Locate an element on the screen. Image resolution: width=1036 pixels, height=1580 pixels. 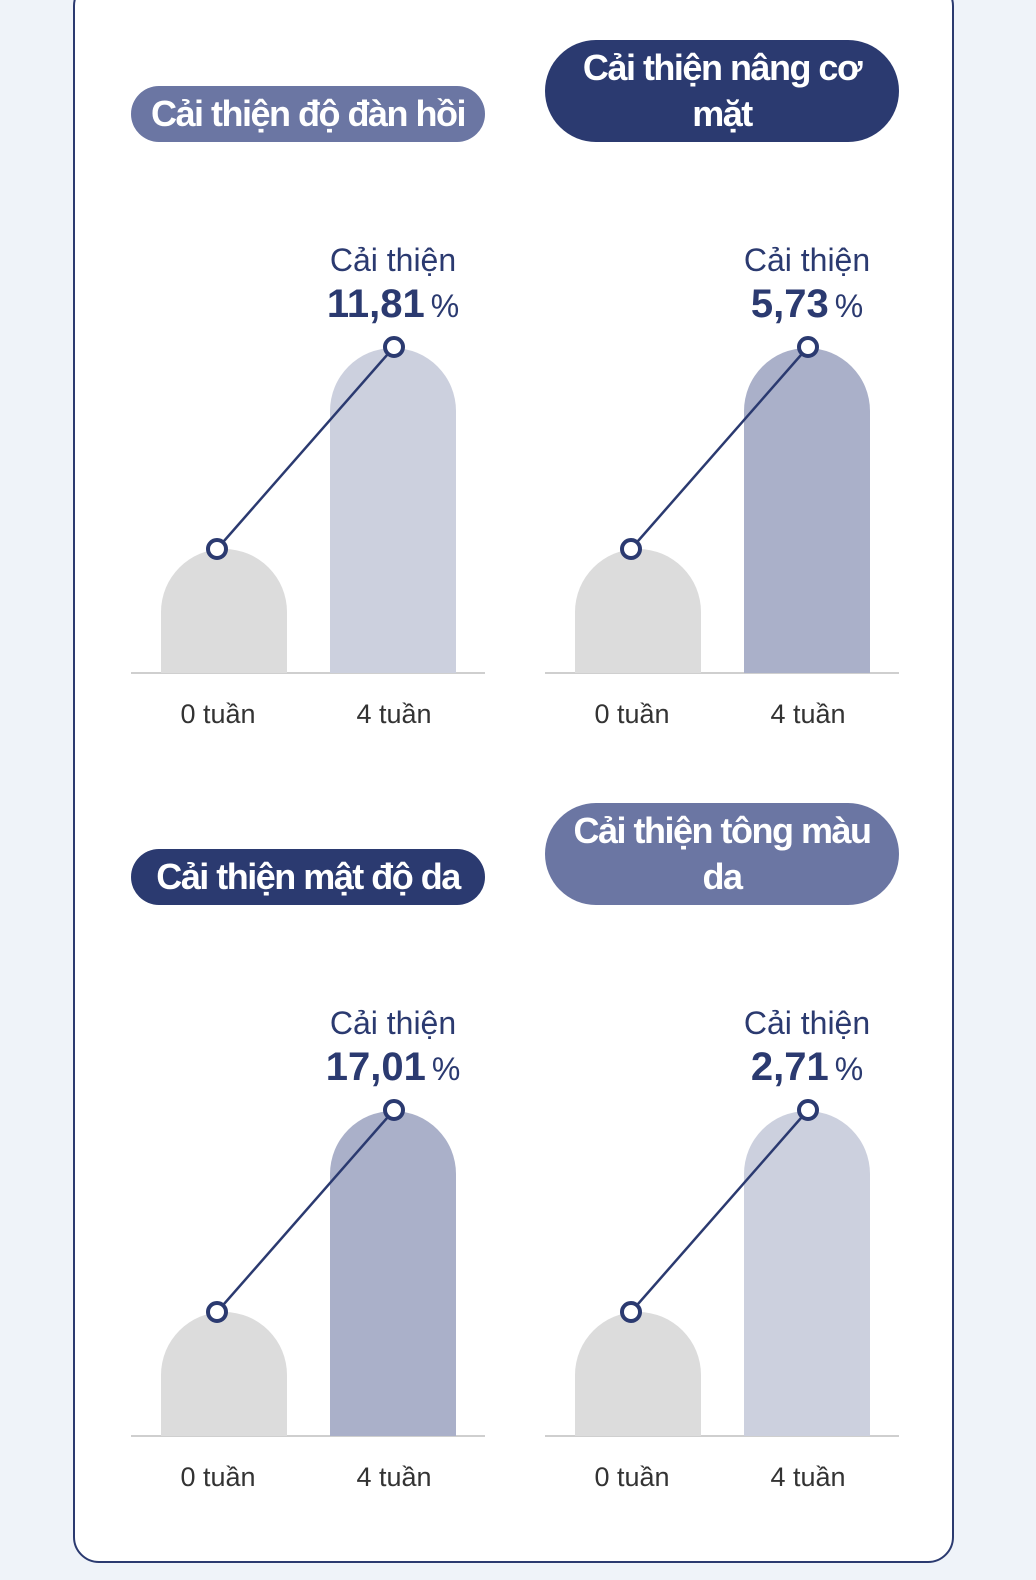
chart-title-pill: Cải thiện độ đàn hồi is located at coordinates (308, 114).